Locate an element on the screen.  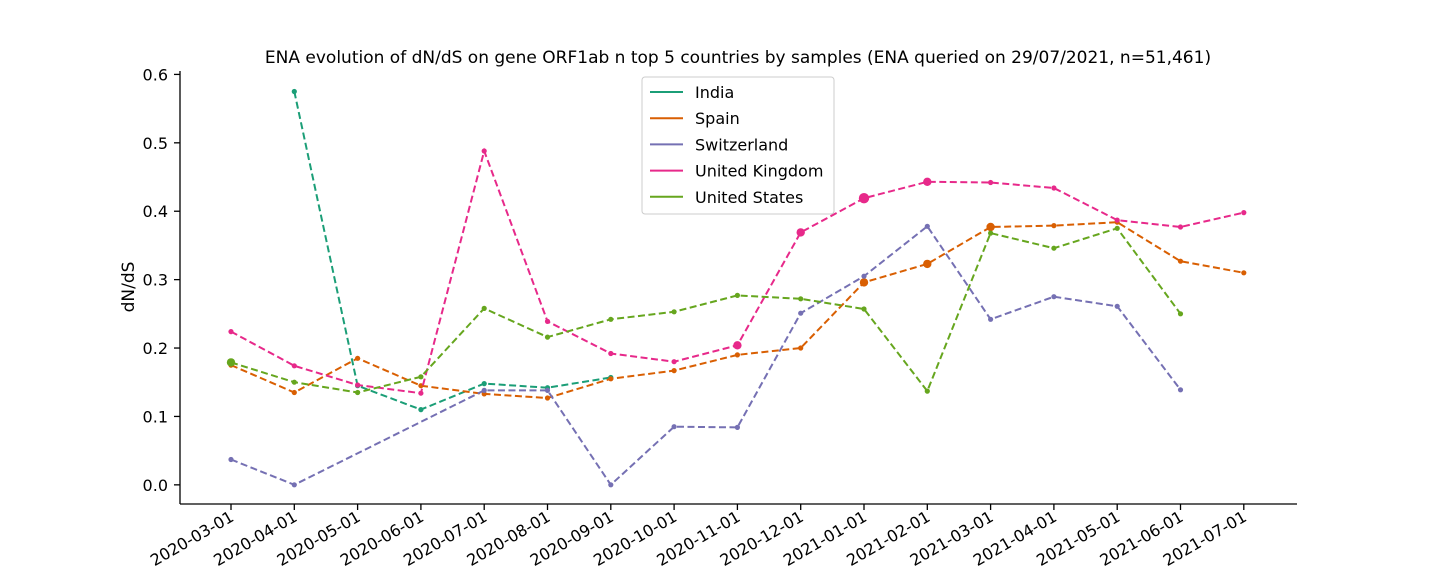
series-india is located at coordinates (452, 250).